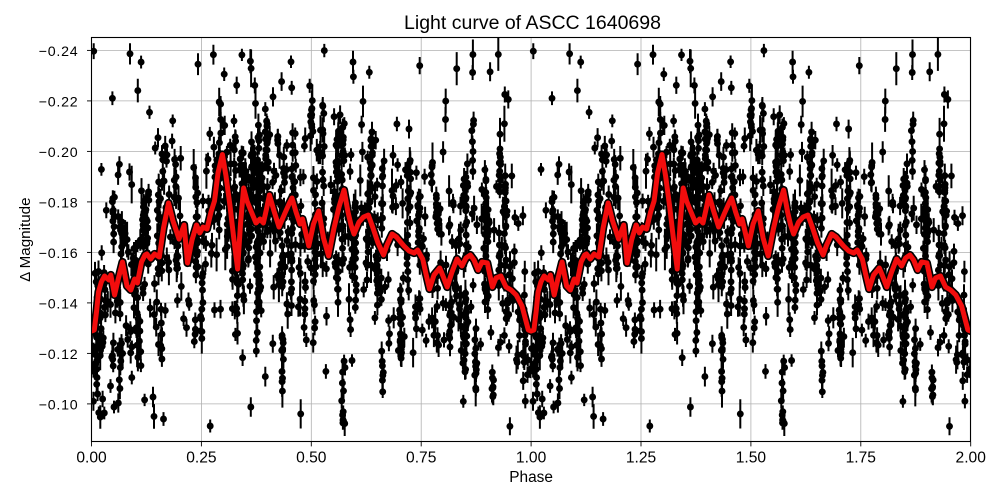 The width and height of the screenshot is (1000, 500). What do you see at coordinates (59, 103) in the screenshot?
I see `svg-text: −0.22` at bounding box center [59, 103].